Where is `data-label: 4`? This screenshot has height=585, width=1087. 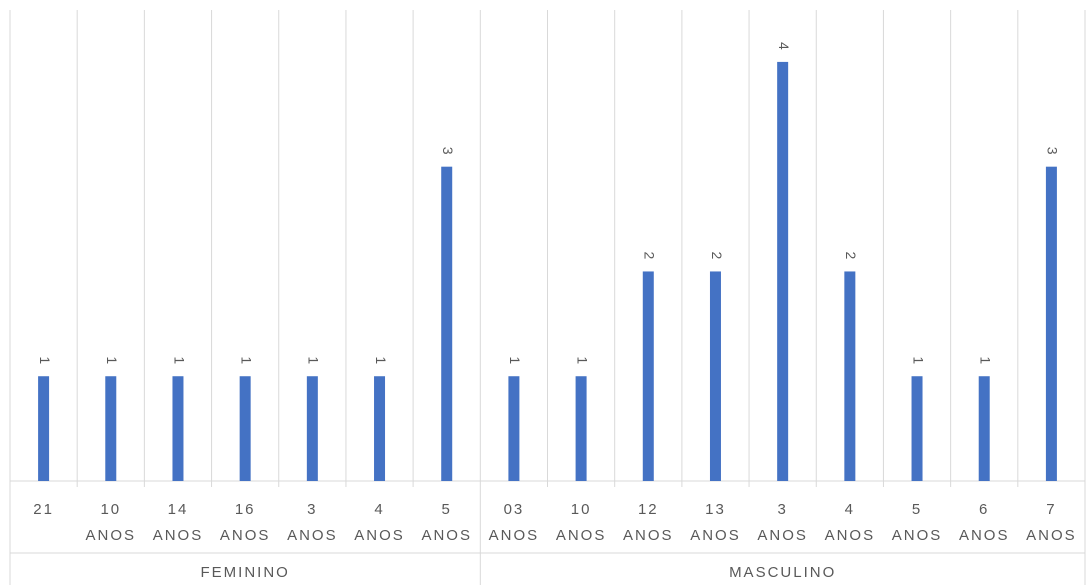 data-label: 4 is located at coordinates (784, 46).